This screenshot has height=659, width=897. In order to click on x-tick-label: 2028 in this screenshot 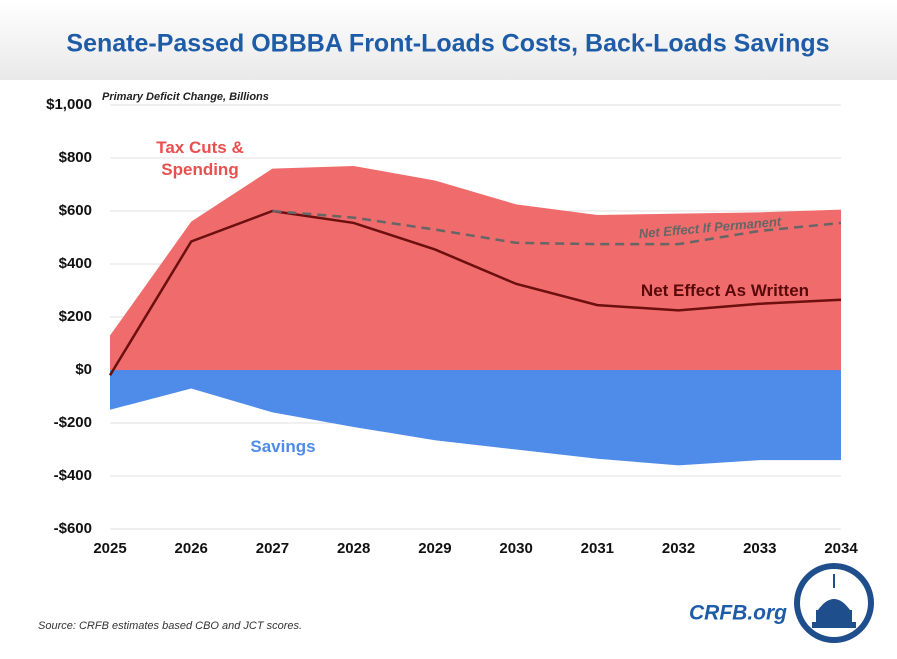, I will do `click(353, 548)`.